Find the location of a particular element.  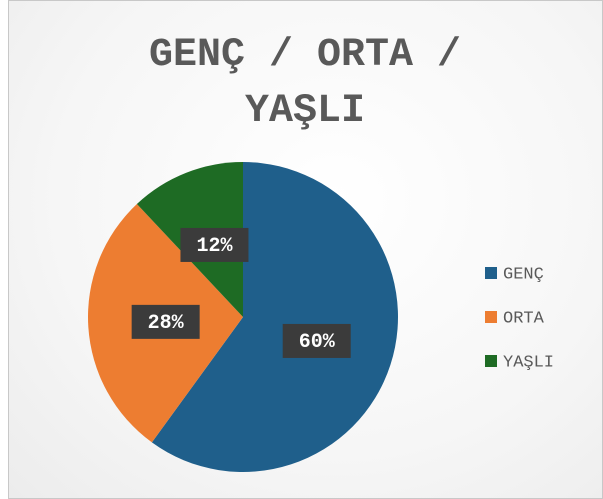

legend-label: GENÇ is located at coordinates (523, 274).